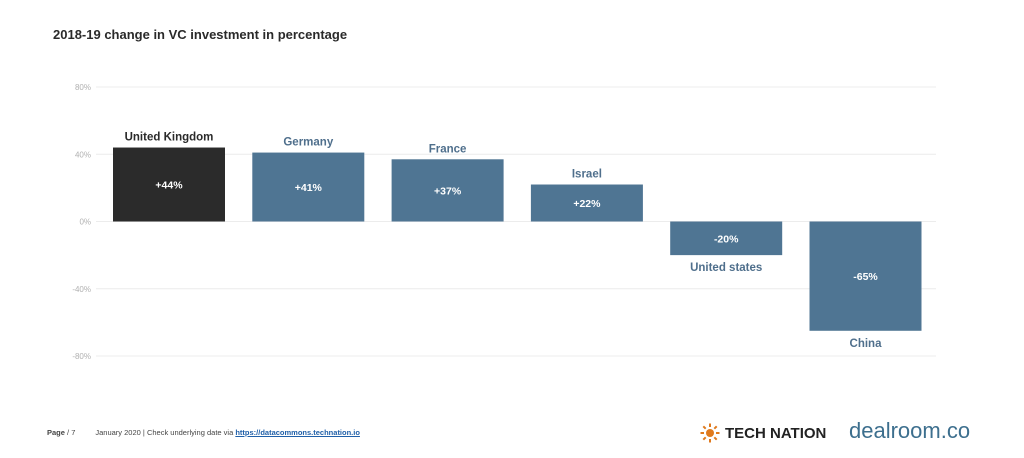 The width and height of the screenshot is (1024, 458). What do you see at coordinates (61, 432) in the screenshot?
I see `page-indicator: Page / 7` at bounding box center [61, 432].